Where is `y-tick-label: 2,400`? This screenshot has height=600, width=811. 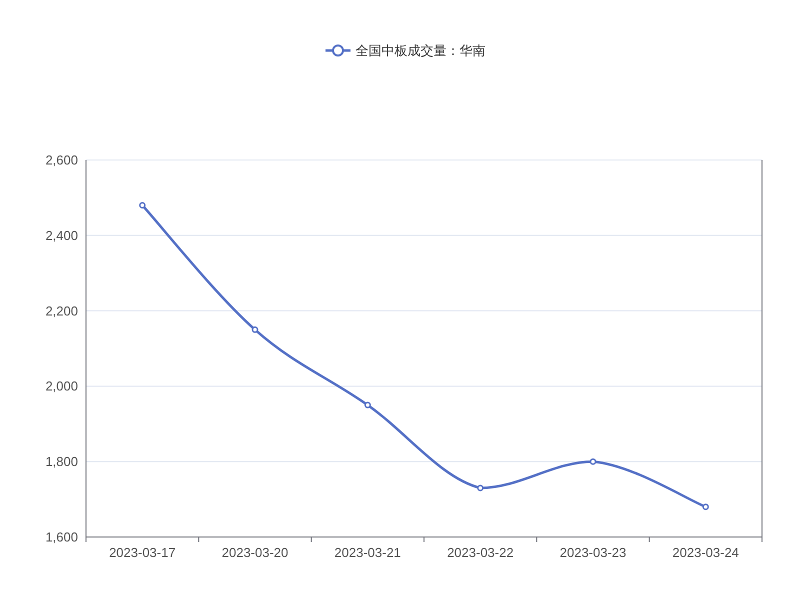 y-tick-label: 2,400 is located at coordinates (61, 235).